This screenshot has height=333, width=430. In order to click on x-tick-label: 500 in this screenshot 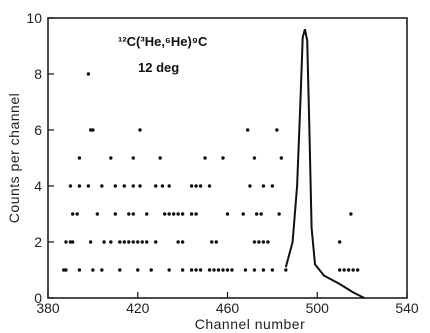, I will do `click(318, 308)`.